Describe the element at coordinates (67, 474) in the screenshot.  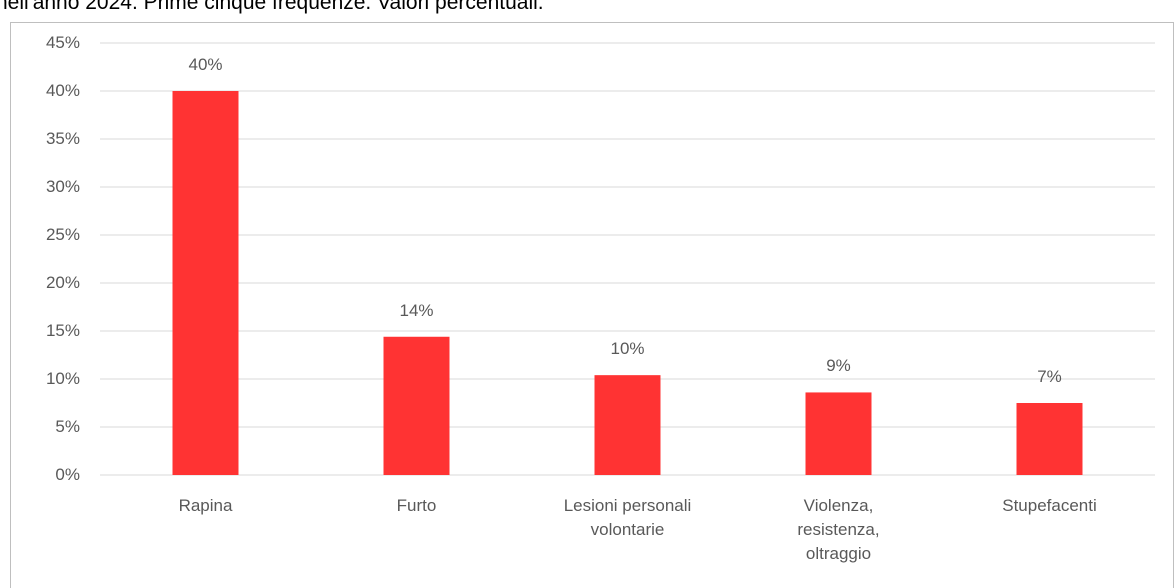
I see `y-tick-label: 0%` at that location.